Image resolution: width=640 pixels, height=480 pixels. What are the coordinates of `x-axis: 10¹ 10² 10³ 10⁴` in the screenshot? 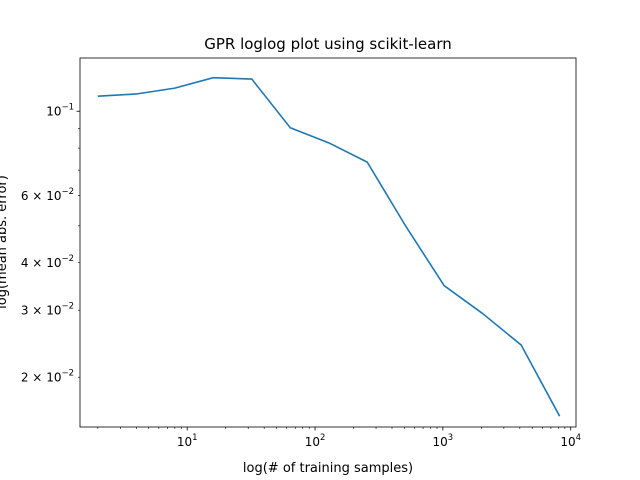 It's located at (339, 438).